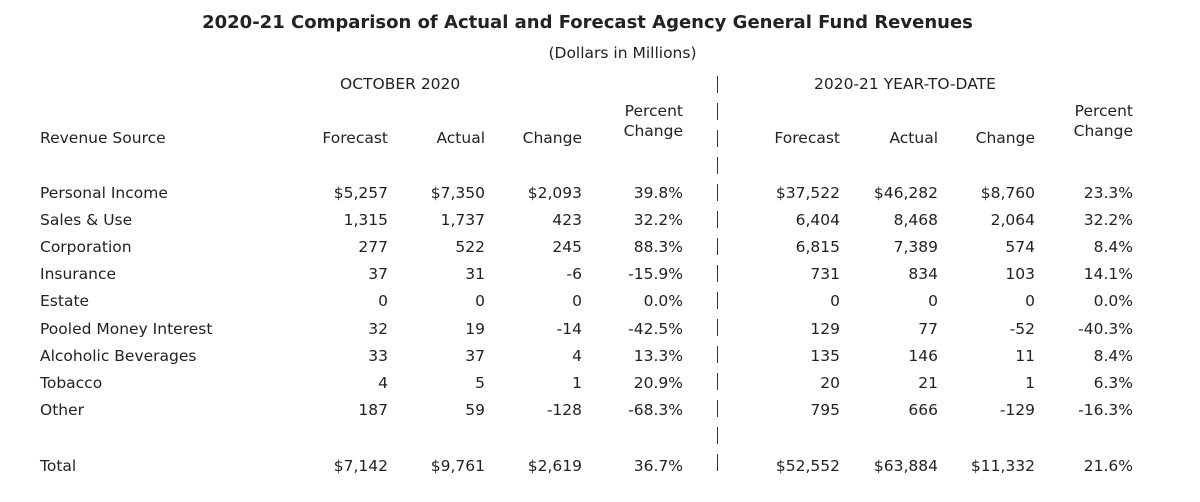  I want to click on cell: 19, so click(475, 328).